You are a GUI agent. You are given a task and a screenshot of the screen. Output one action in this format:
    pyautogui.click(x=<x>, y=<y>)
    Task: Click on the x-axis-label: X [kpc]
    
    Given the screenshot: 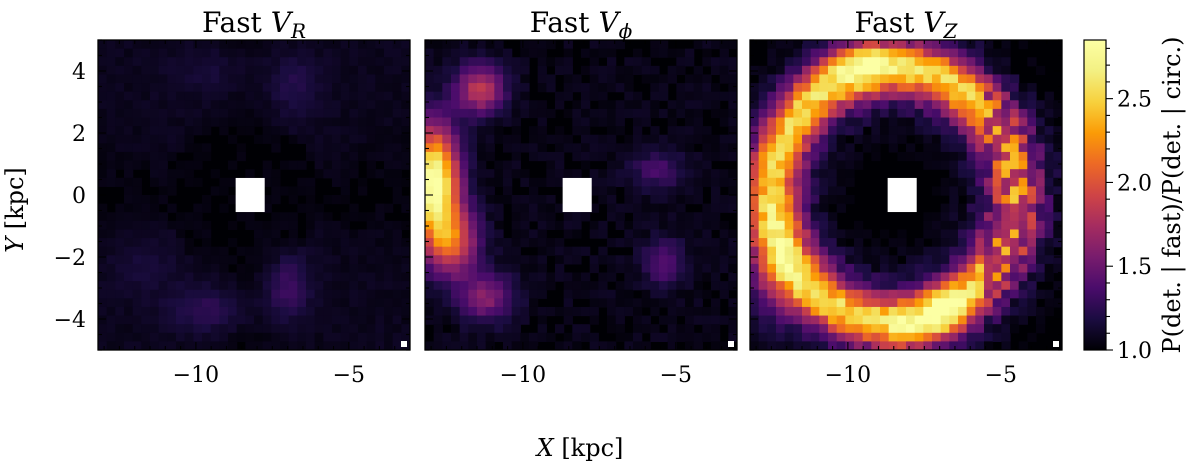 What is the action you would take?
    pyautogui.click(x=579, y=448)
    